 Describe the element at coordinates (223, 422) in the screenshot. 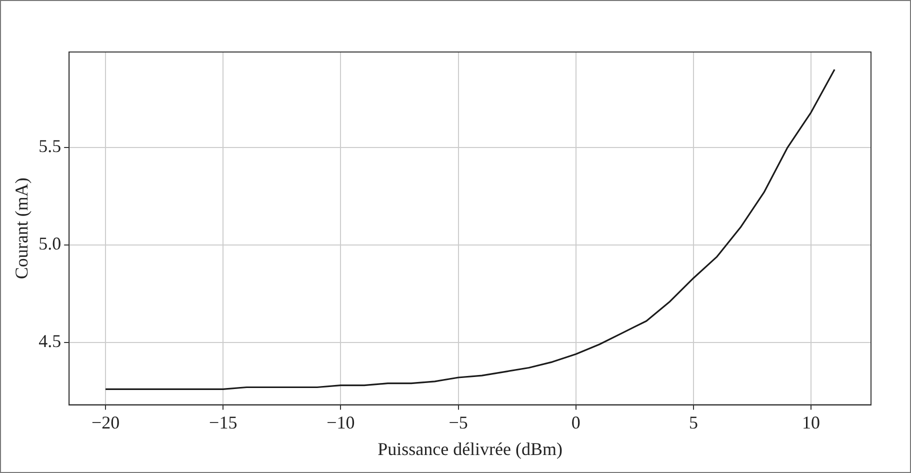

I see `x-tick-label: −15` at that location.